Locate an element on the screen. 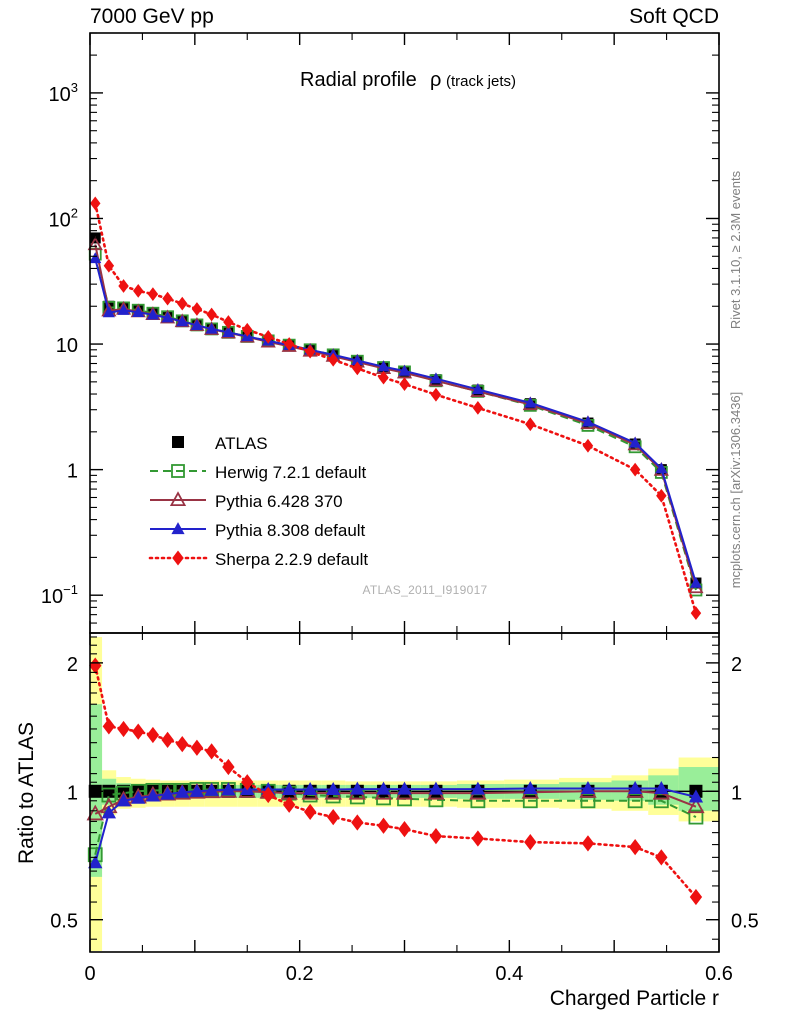 The width and height of the screenshot is (786, 1024). x-tick-label: 0.4 is located at coordinates (509, 974).